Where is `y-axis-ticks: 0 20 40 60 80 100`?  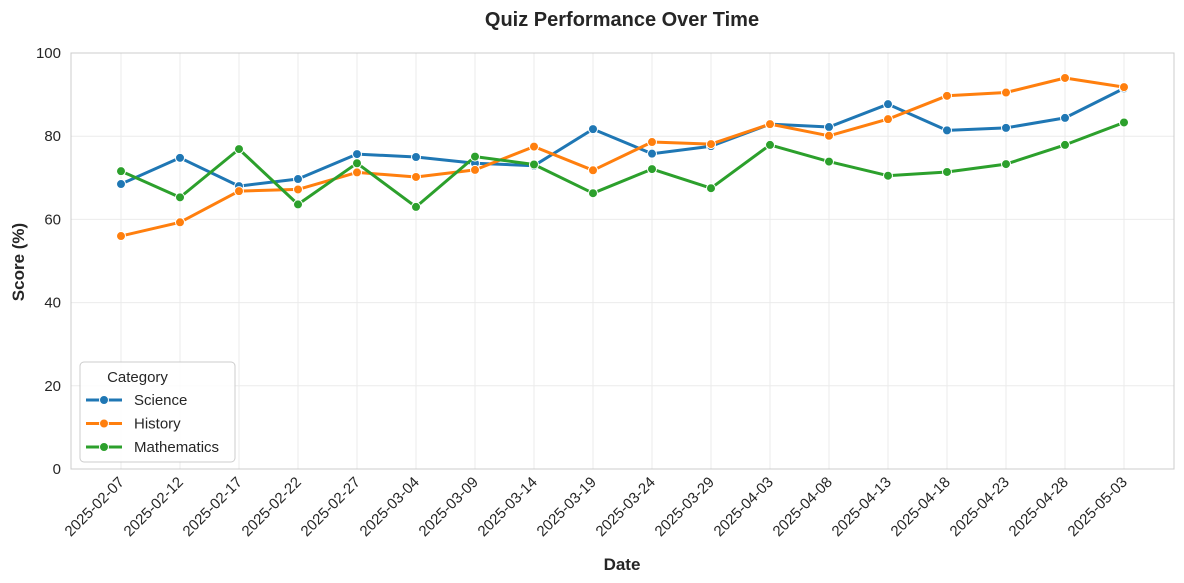 y-axis-ticks: 0 20 40 60 80 100 is located at coordinates (48, 261).